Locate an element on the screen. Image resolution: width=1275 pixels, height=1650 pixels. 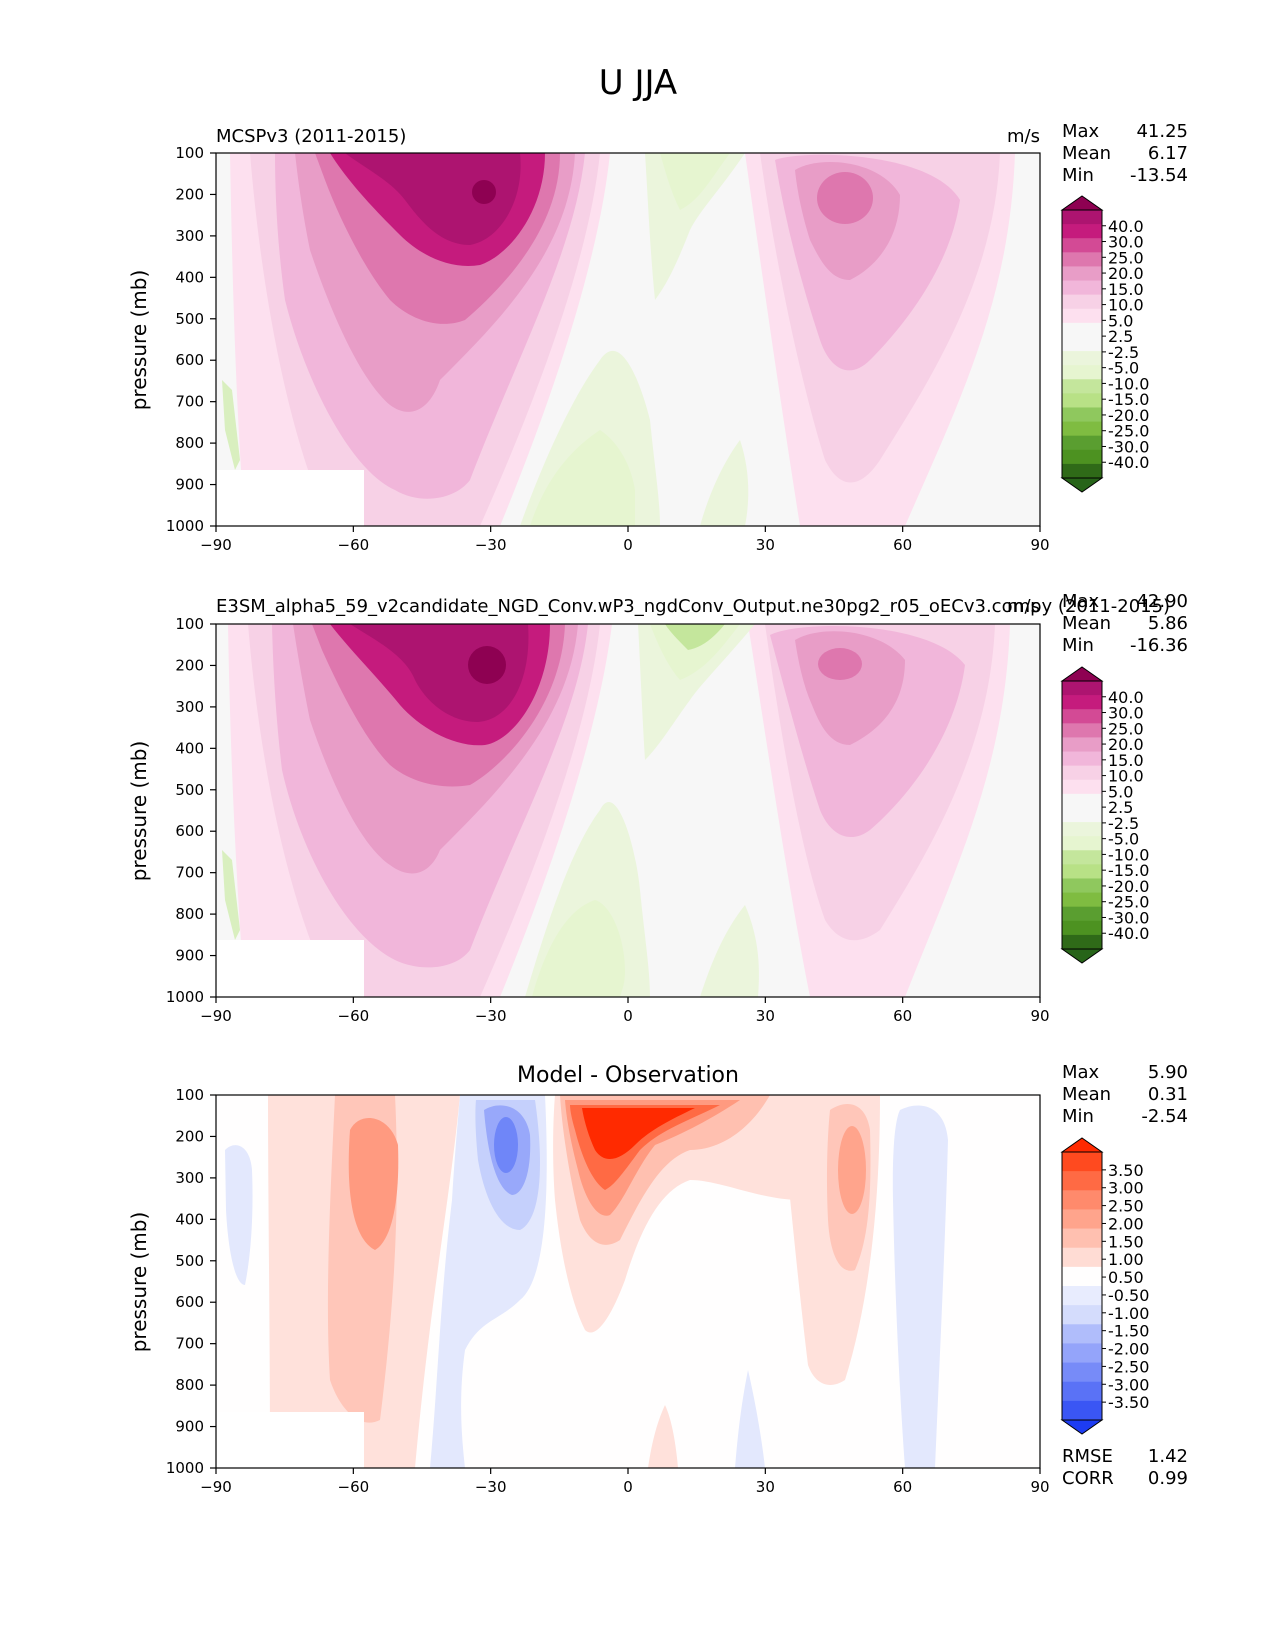
stat-value: -13.54 is located at coordinates (1159, 175).